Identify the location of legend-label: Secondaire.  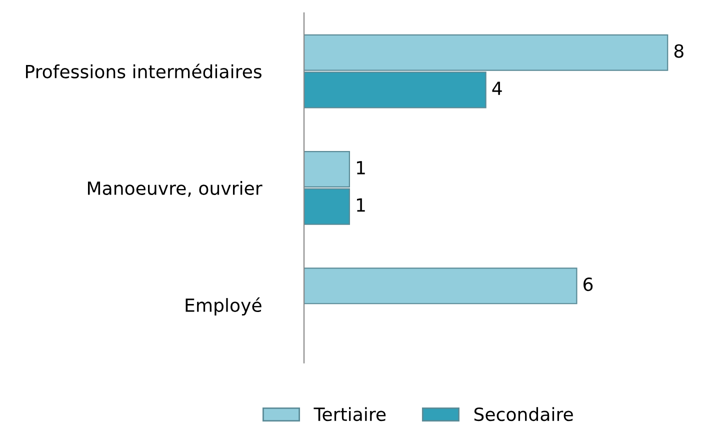
(523, 414).